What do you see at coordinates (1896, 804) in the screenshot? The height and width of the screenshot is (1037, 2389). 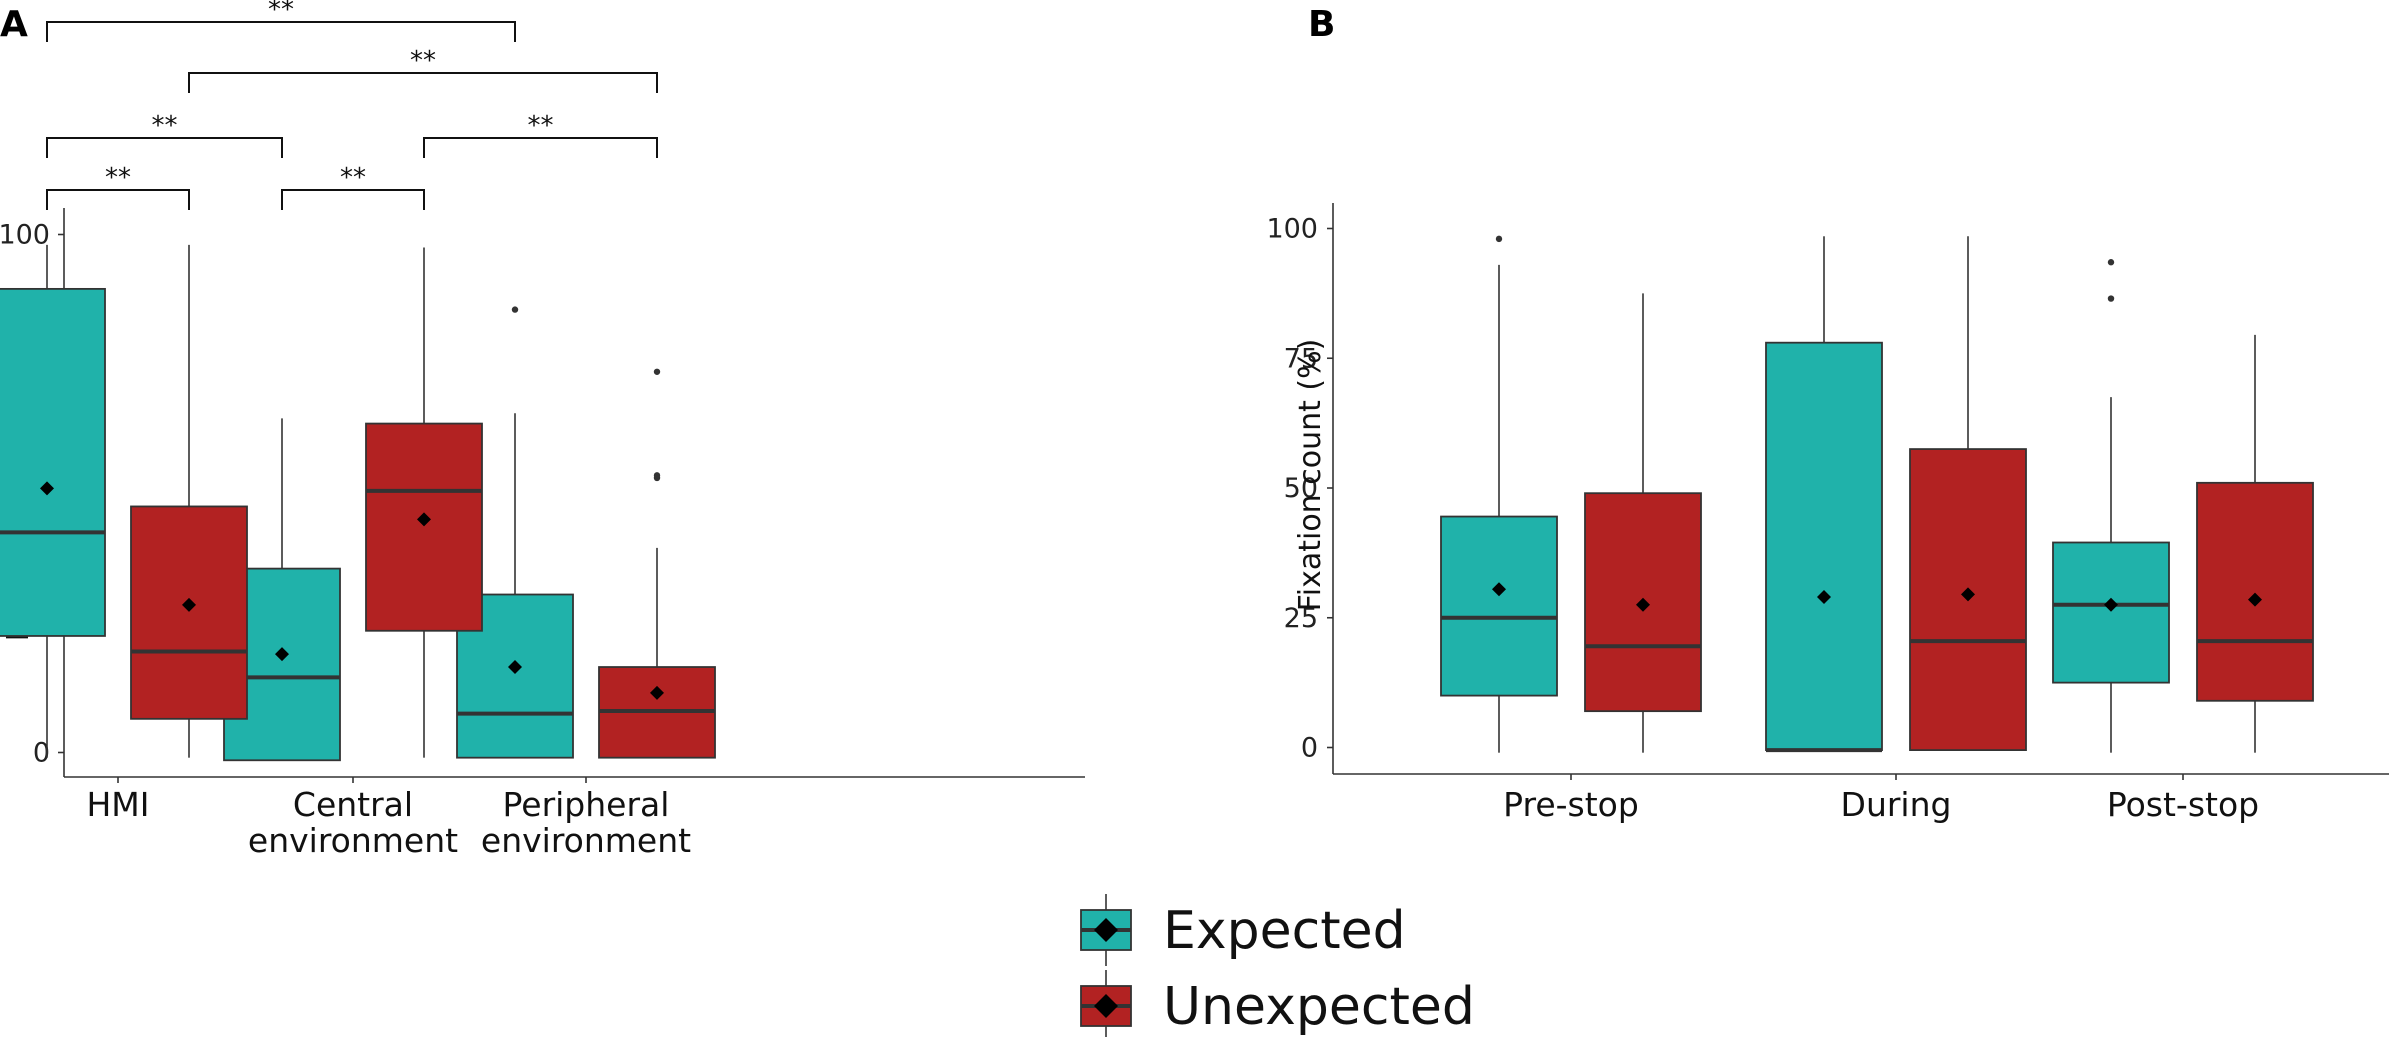 I see `x-category-label: During` at bounding box center [1896, 804].